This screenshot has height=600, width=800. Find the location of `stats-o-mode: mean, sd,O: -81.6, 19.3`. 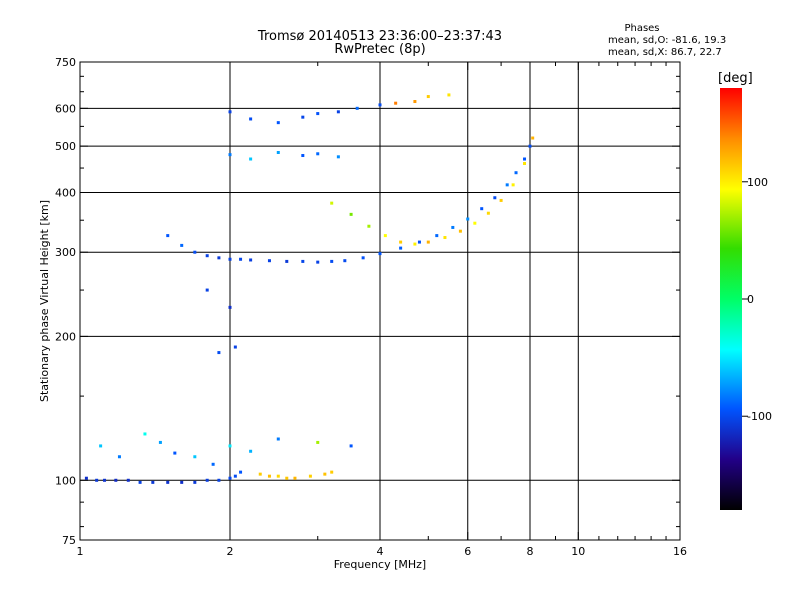

stats-o-mode: mean, sd,O: -81.6, 19.3 is located at coordinates (667, 40).